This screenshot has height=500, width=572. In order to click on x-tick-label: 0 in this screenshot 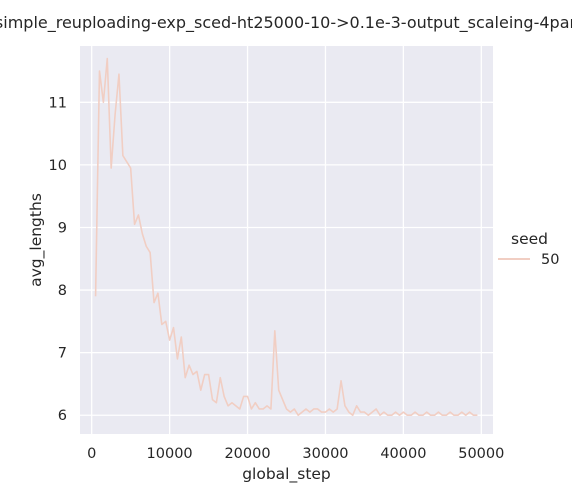, I will do `click(91, 454)`.